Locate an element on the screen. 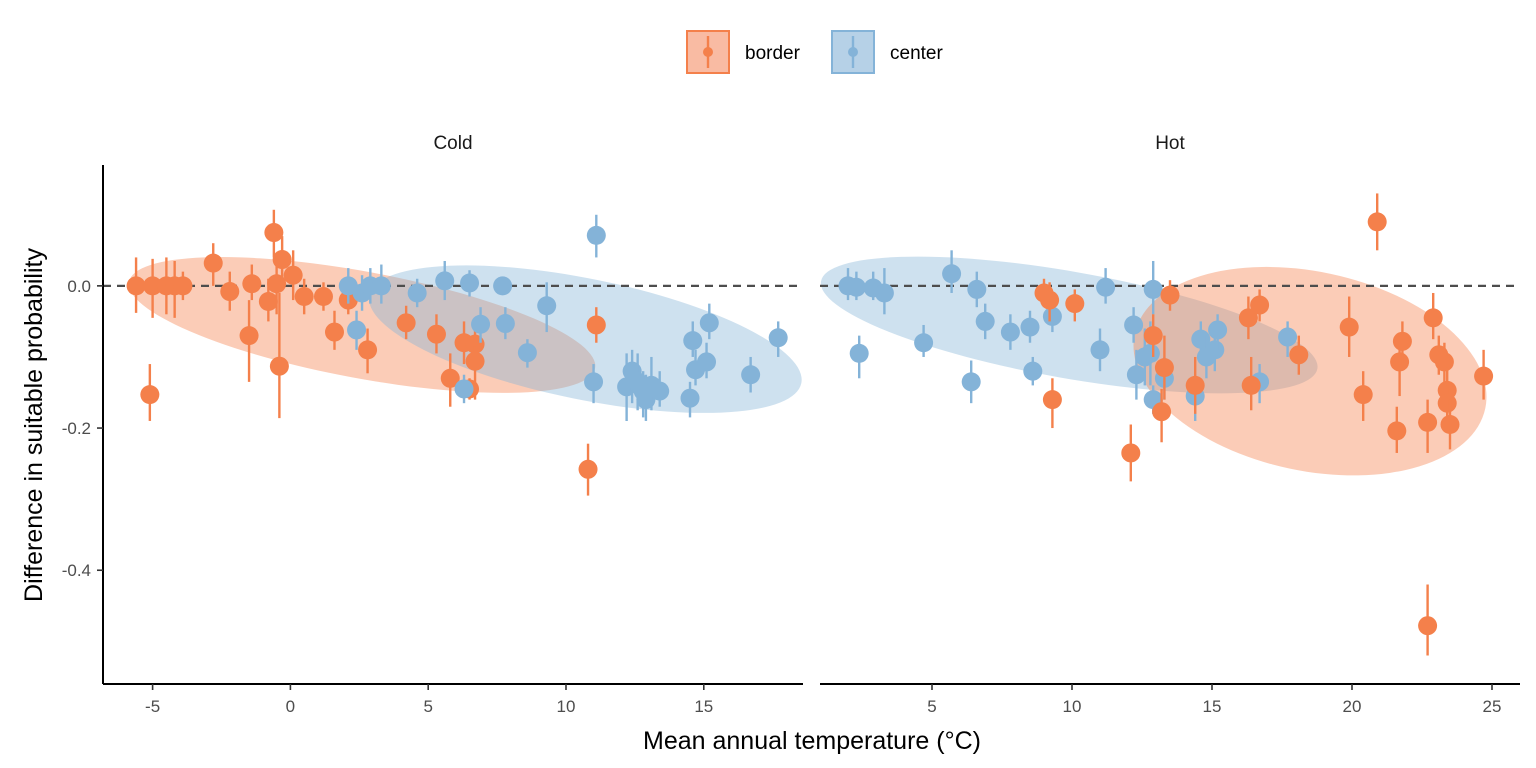 This screenshot has height=768, width=1536. y-tick-label: -0.2 is located at coordinates (76, 428).